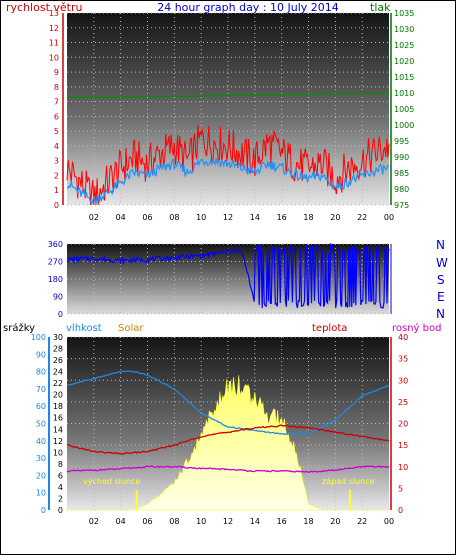 This screenshot has width=456, height=555. Describe the element at coordinates (58, 452) in the screenshot. I see `solar-tick-label: 10` at that location.